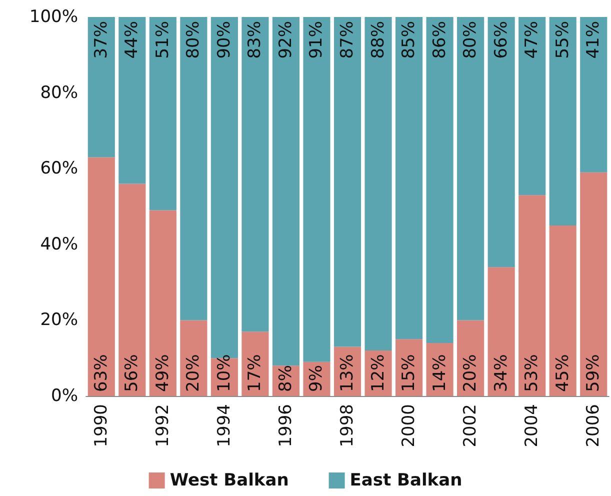 This screenshot has height=496, width=611. Describe the element at coordinates (348, 40) in the screenshot. I see `data-label: 87%` at that location.